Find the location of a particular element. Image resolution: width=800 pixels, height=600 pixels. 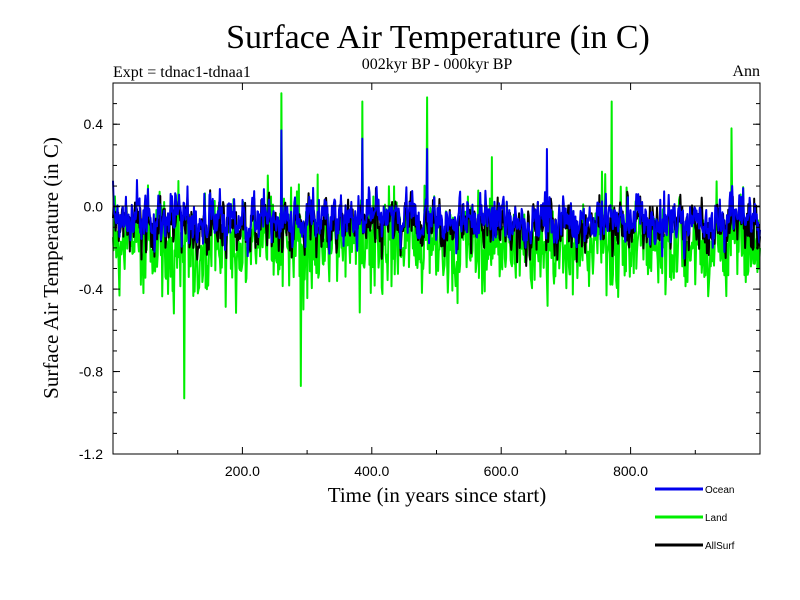

y-tick-label: -1.2 is located at coordinates (91, 454).